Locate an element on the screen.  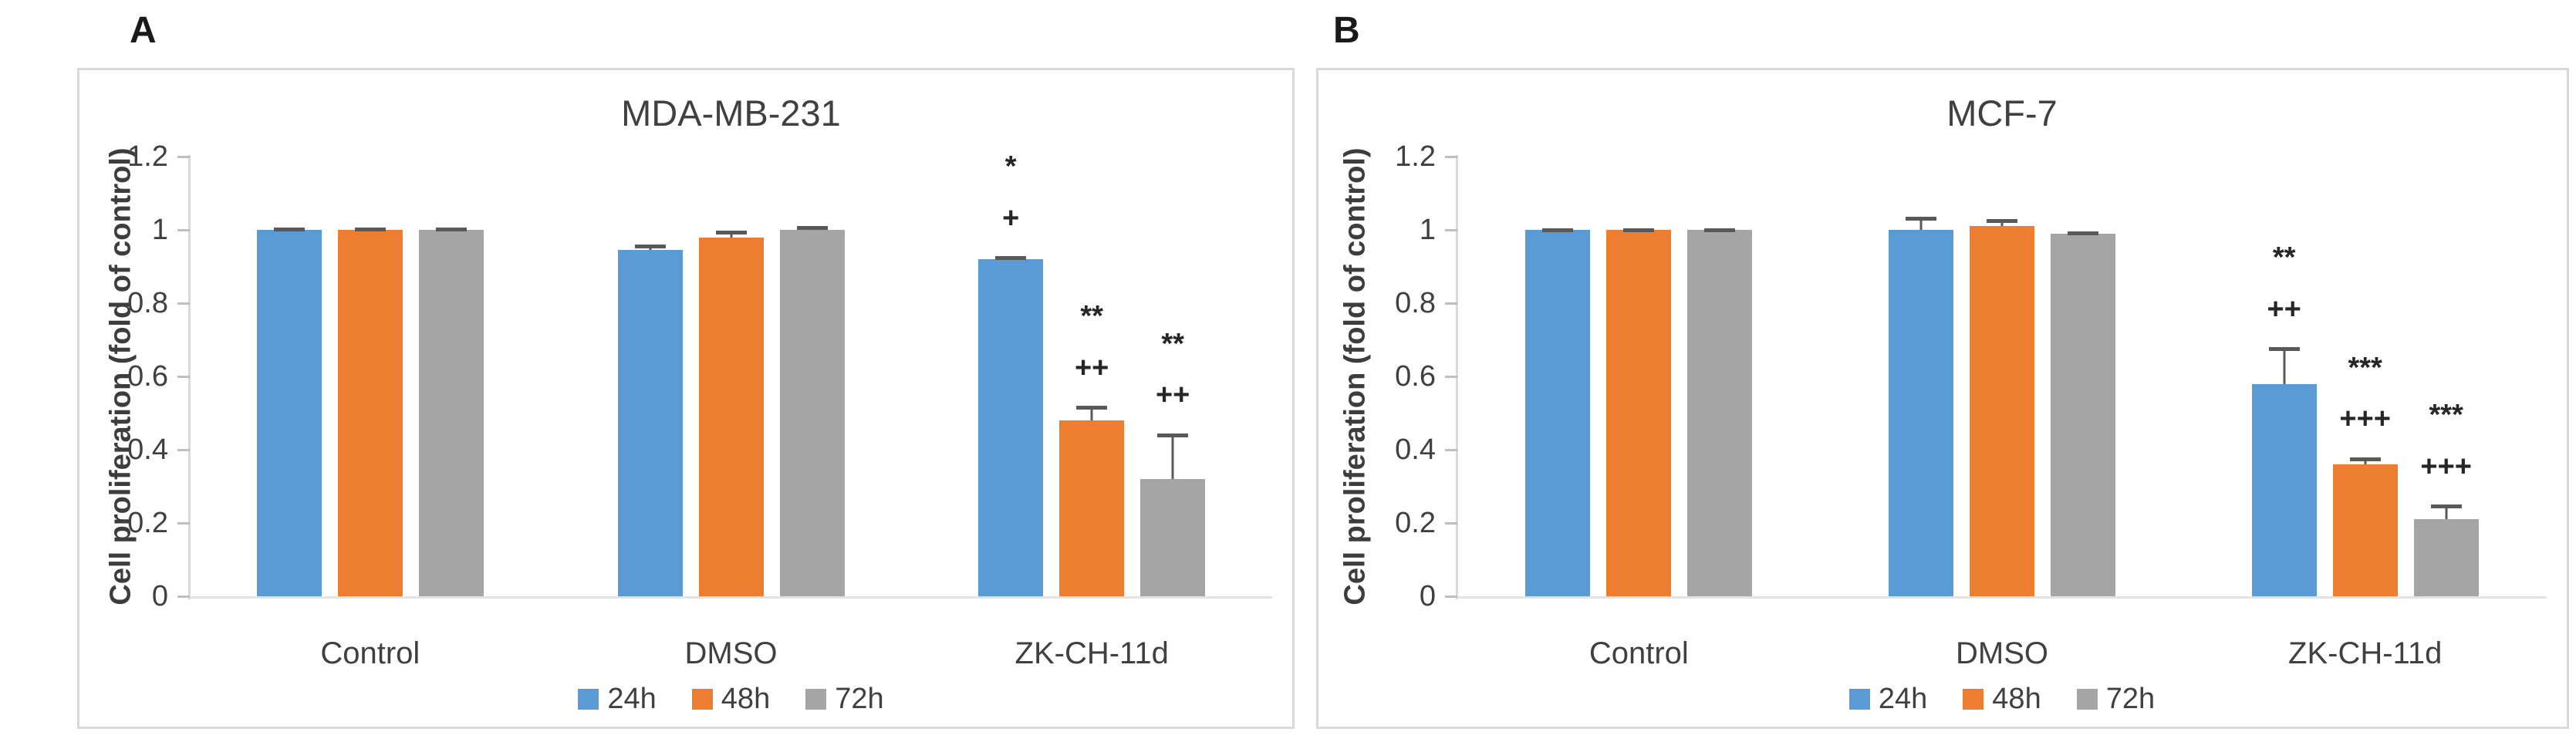
bar-72h-zk-ch-11d: ** ++ is located at coordinates (1173, 462).